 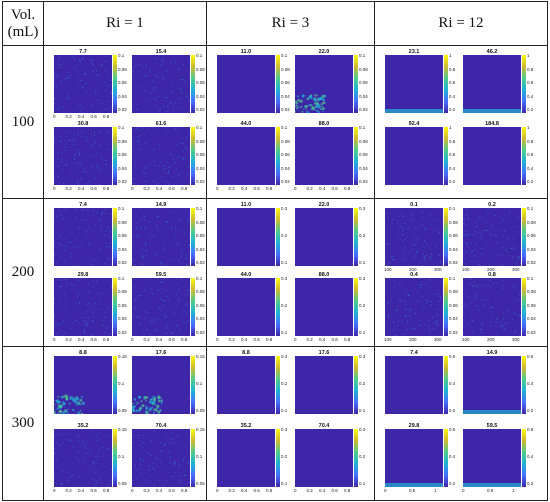 What do you see at coordinates (125, 458) in the screenshot?
I see `colorbar-ticks: 0.15 0.1 0.05` at bounding box center [125, 458].